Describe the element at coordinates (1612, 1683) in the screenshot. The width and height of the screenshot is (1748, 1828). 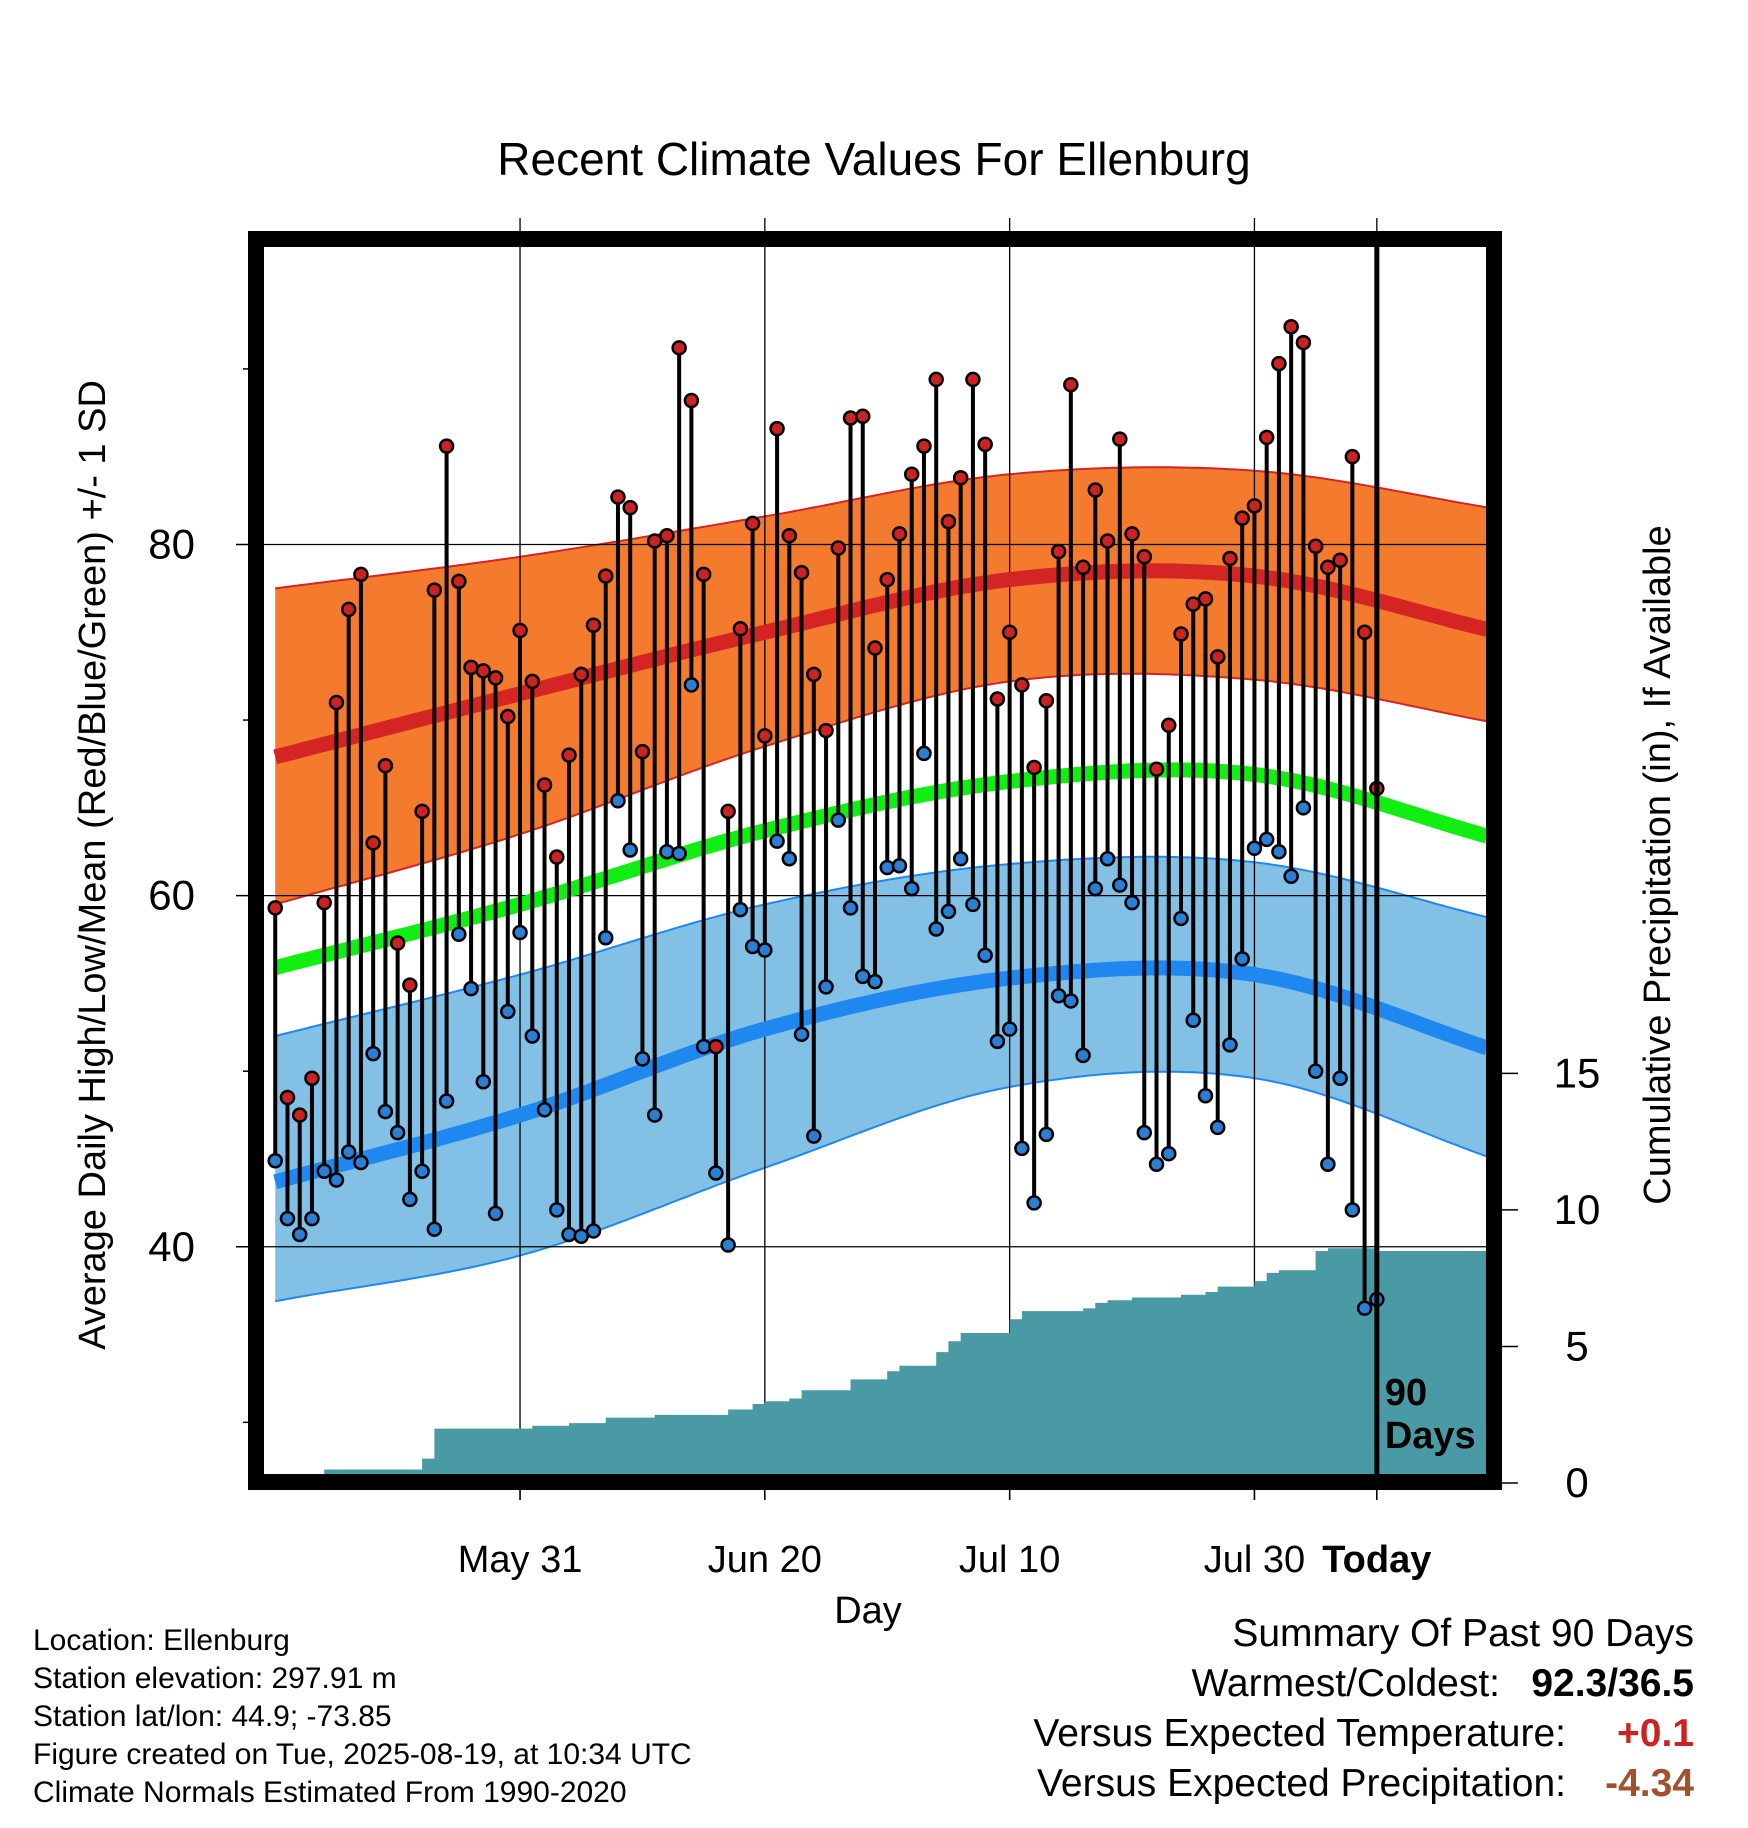
I see `summary-warm-cold-value: 92.3/36.5` at that location.